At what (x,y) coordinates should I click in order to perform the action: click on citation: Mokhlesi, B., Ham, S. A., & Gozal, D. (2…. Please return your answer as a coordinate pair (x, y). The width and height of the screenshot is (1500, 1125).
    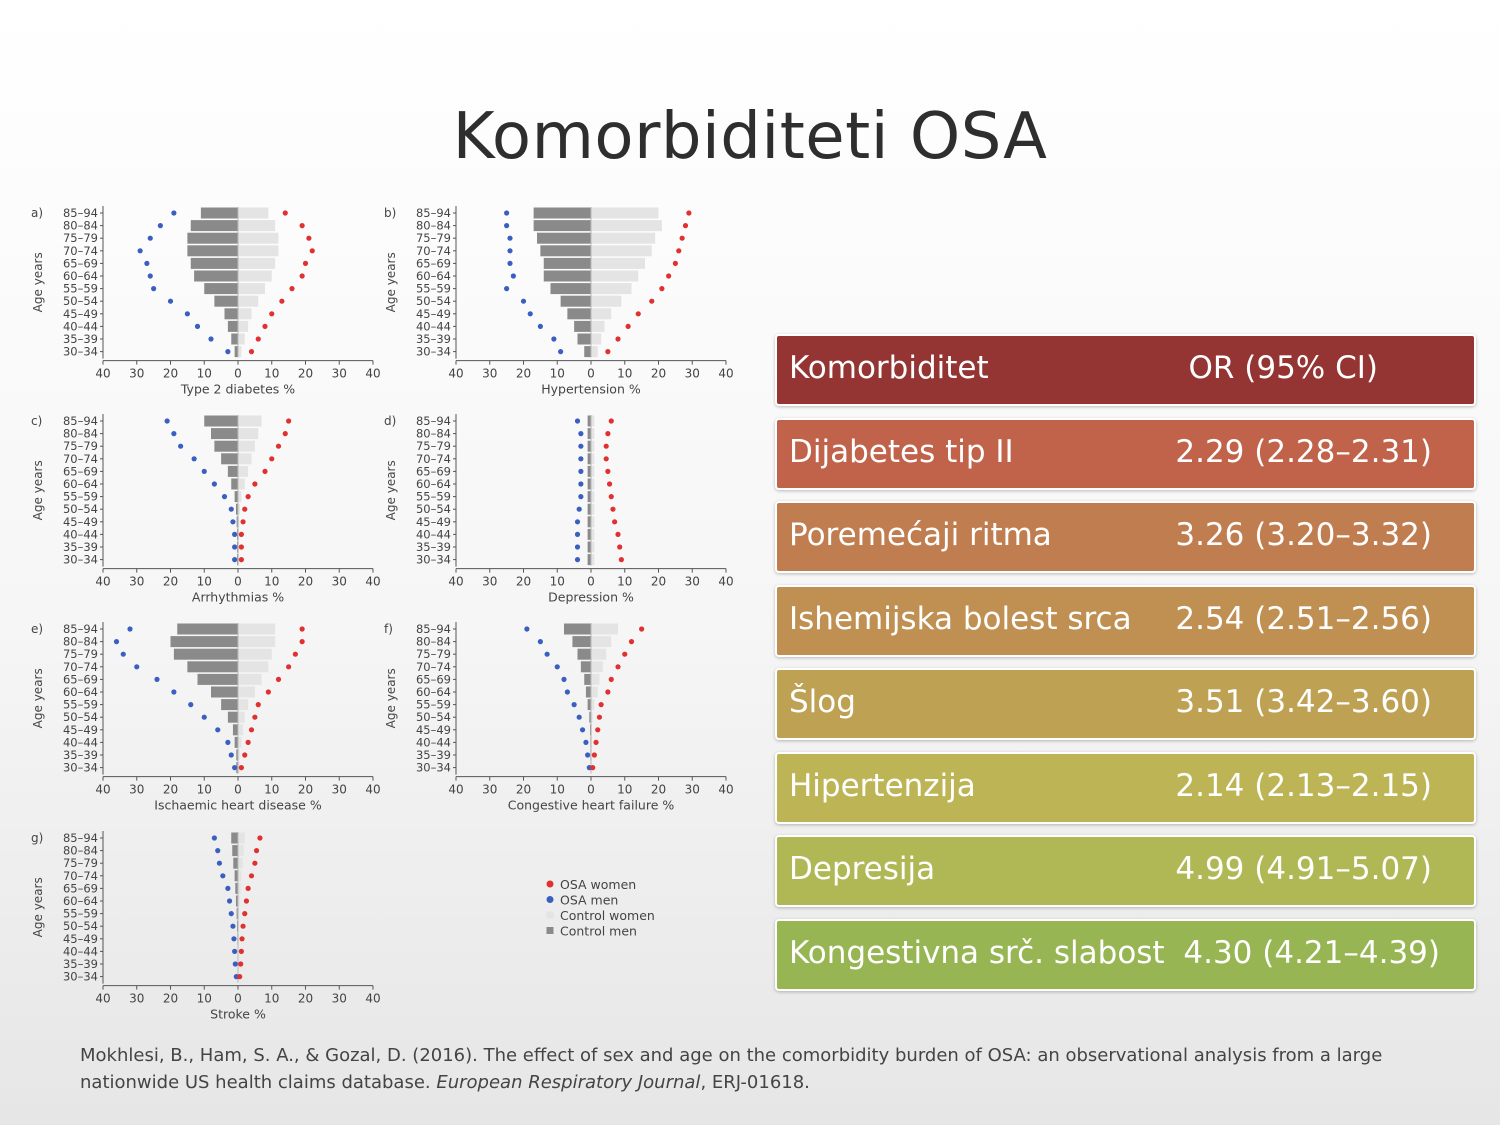
    Looking at the image, I should click on (750, 1069).